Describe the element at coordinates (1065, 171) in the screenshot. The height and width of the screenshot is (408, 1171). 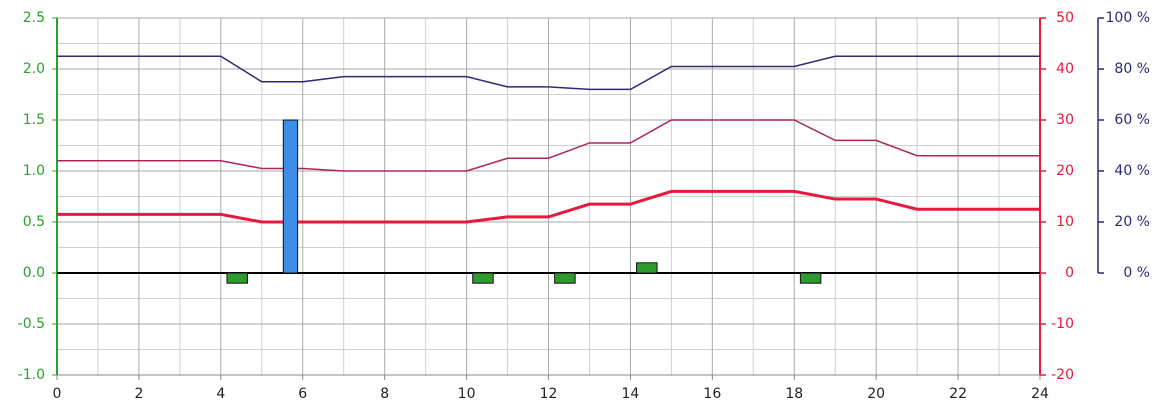
I see `y2-tick-label: 20` at that location.